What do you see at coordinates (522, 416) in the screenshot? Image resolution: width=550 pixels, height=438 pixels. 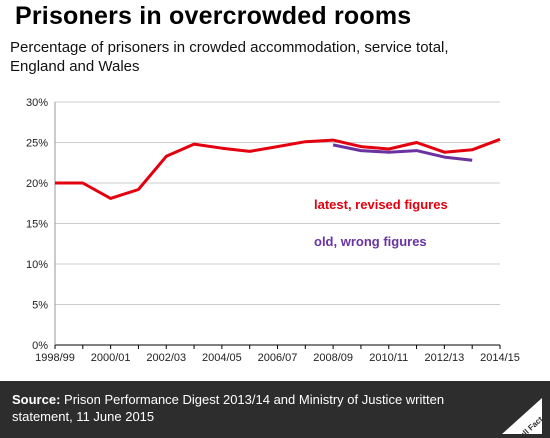 I see `full-fact-logo: Full Fact` at bounding box center [522, 416].